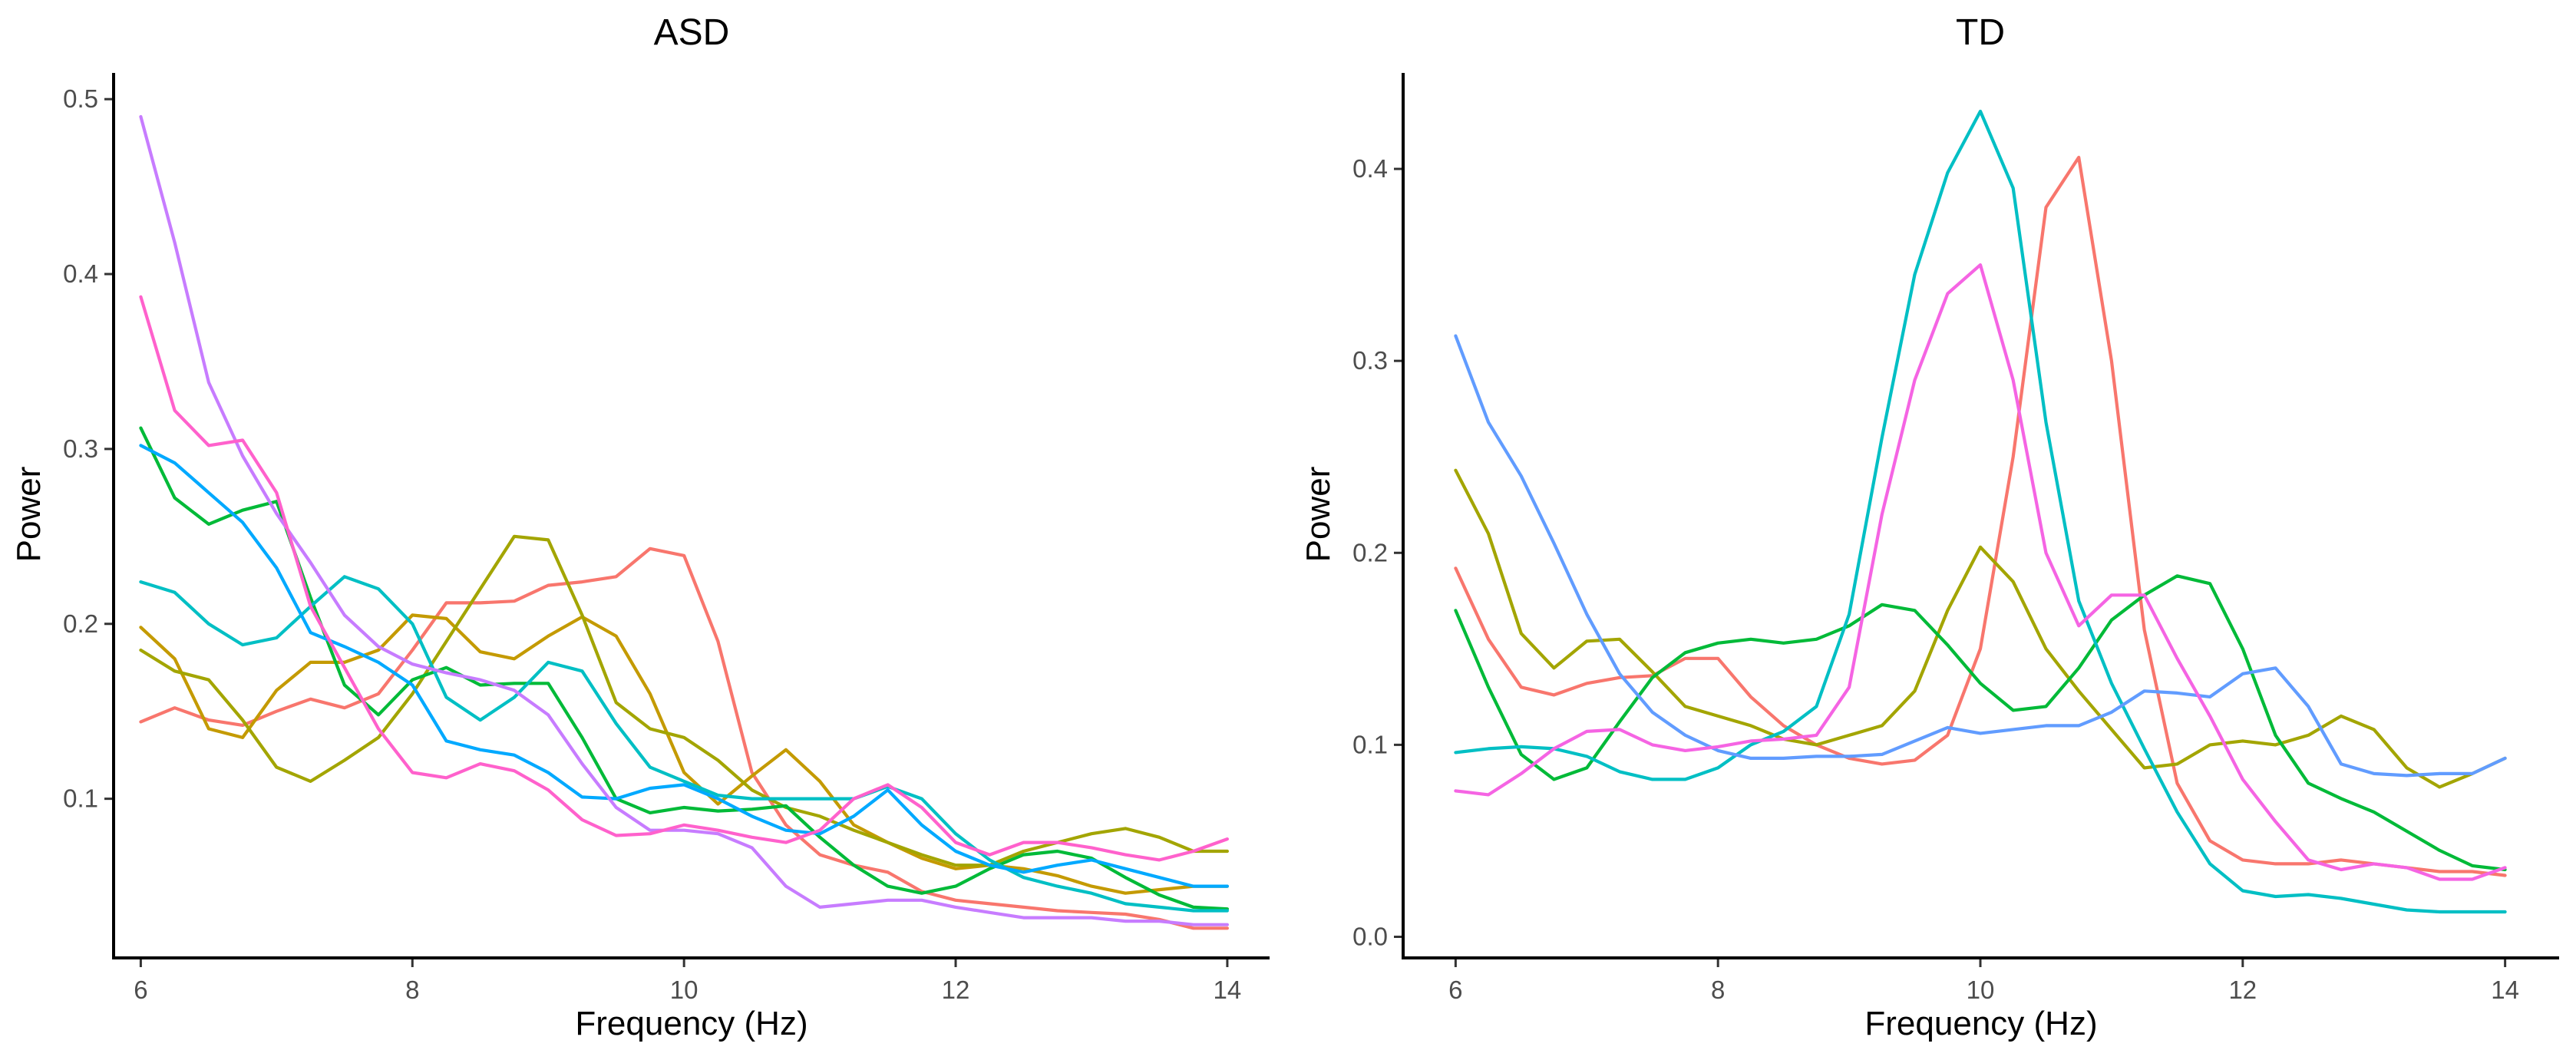 This screenshot has height=1060, width=2576. Describe the element at coordinates (956, 990) in the screenshot. I see `asd-x-tick-label: 12` at that location.